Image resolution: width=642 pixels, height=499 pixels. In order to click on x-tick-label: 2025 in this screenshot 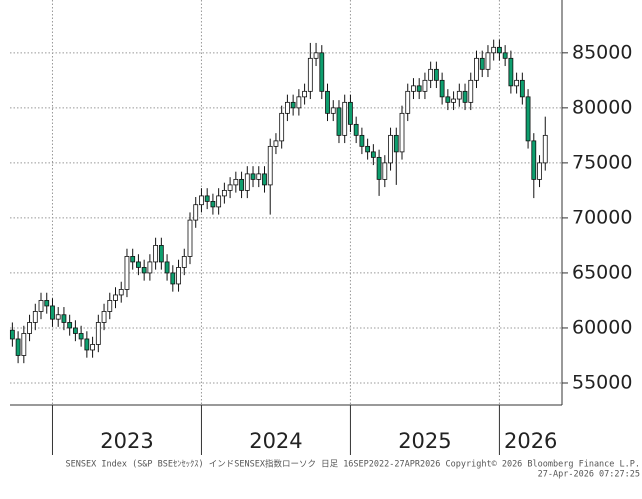, I will do `click(424, 441)`.